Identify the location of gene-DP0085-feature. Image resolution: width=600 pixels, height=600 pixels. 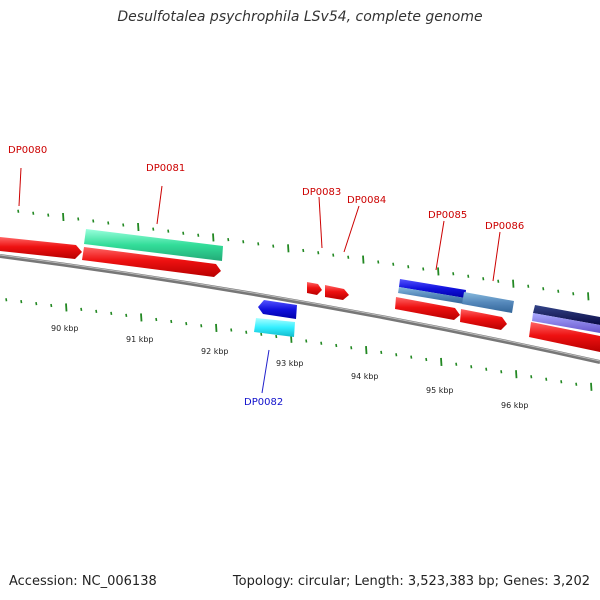
(432, 288).